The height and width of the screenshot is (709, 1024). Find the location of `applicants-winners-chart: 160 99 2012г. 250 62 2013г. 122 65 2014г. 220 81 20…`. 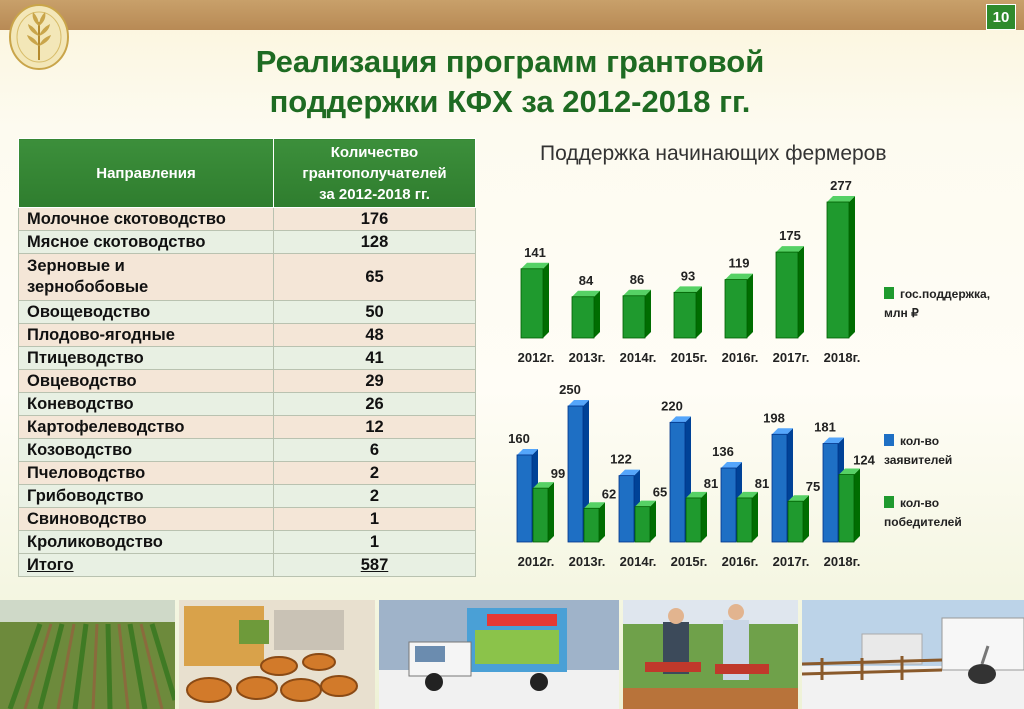

applicants-winners-chart: 160 99 2012г. 250 62 2013г. 122 65 2014г. 220 81 20… is located at coordinates (691, 475).